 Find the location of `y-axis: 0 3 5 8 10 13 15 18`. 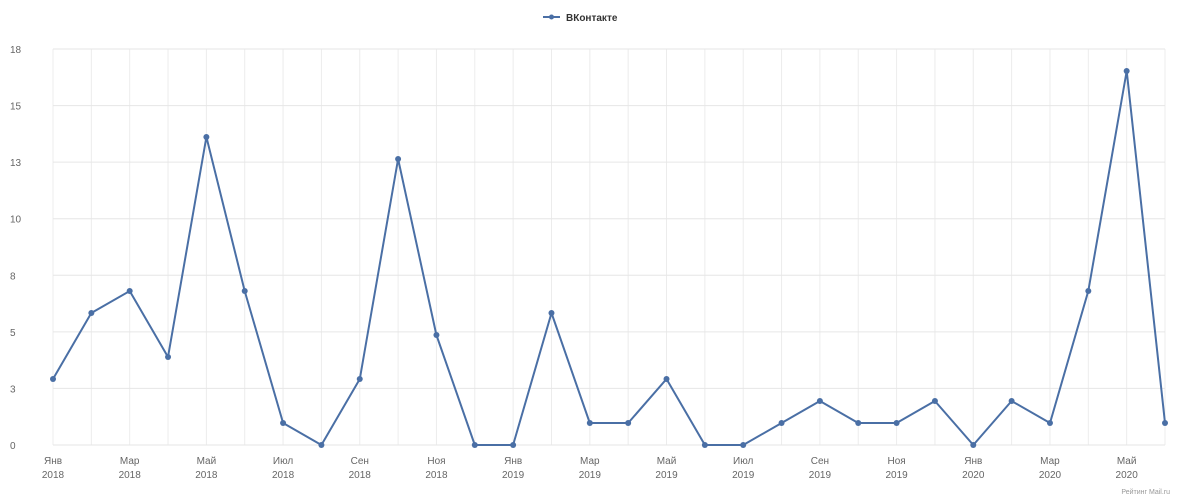

y-axis: 0 3 5 8 10 13 15 18 is located at coordinates (16, 248).